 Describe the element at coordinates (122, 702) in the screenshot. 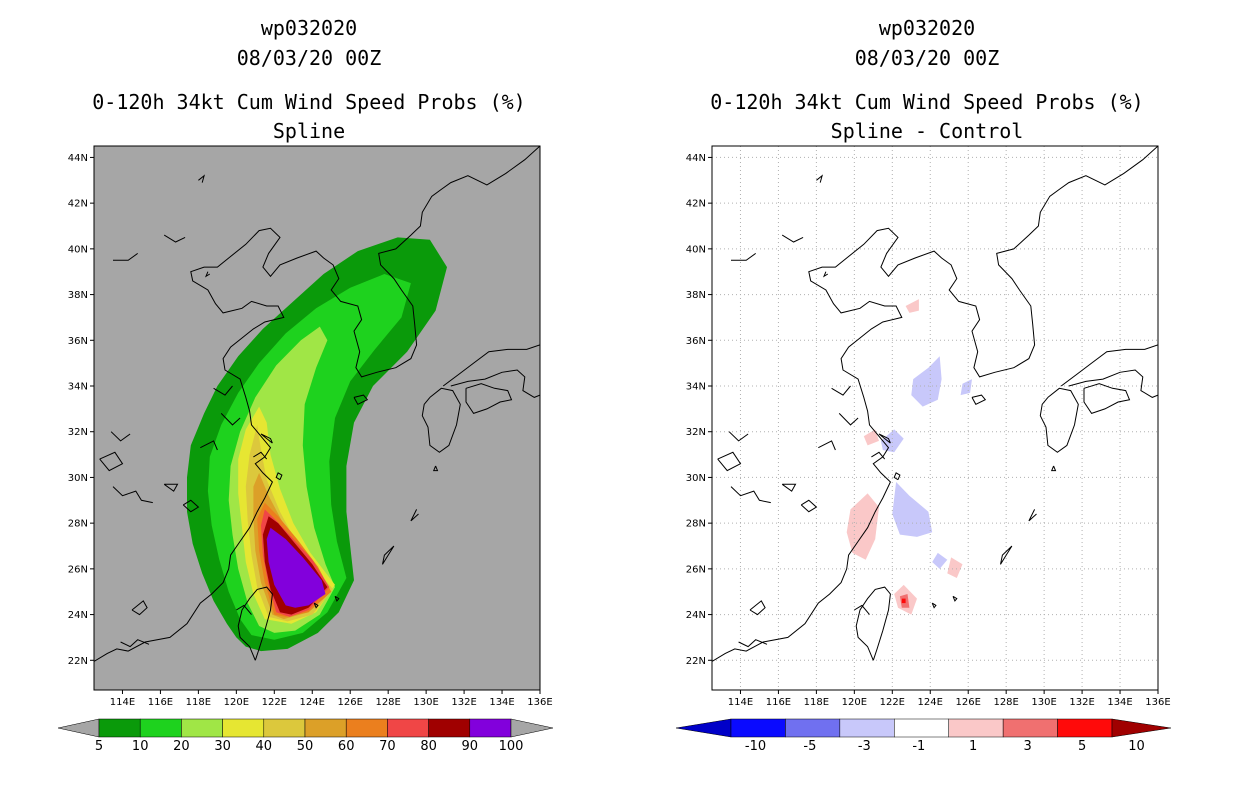

I see `x-tick-label: 114E` at that location.